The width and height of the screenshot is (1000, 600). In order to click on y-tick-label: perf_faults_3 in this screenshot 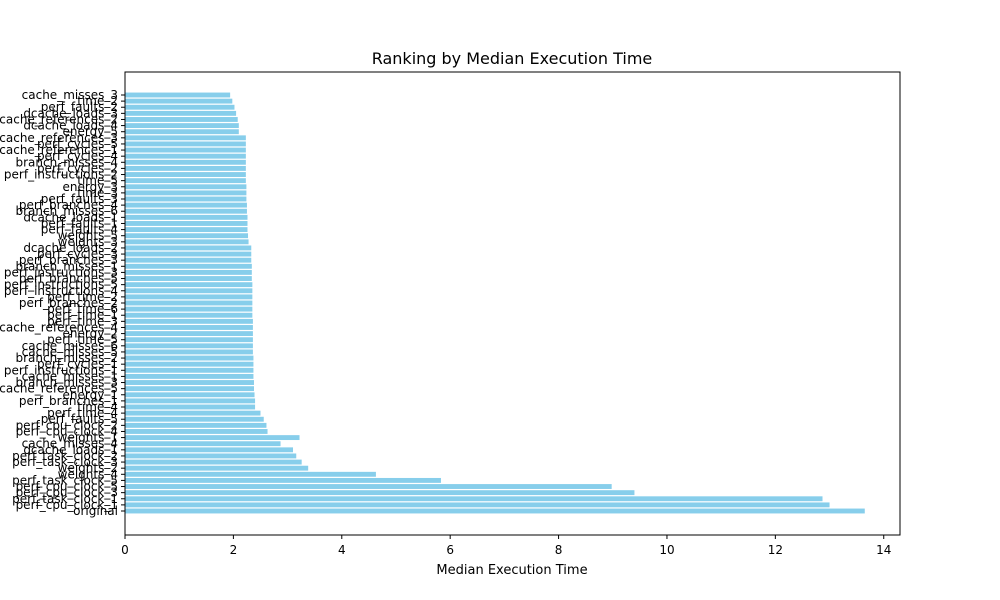, I will do `click(79, 199)`.